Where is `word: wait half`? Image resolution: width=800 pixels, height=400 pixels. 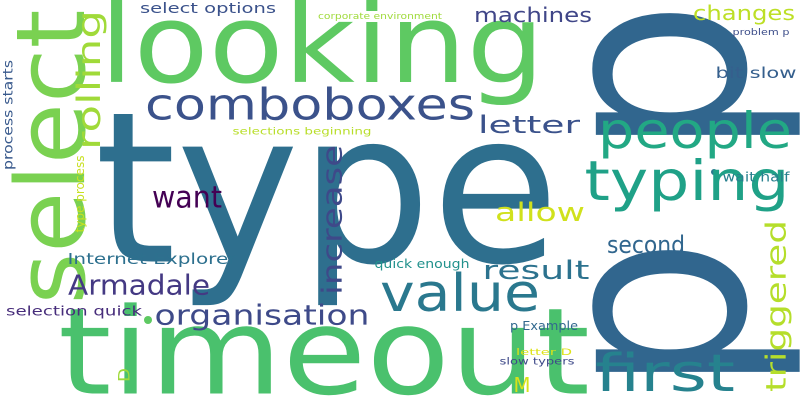
word: wait half is located at coordinates (756, 178).